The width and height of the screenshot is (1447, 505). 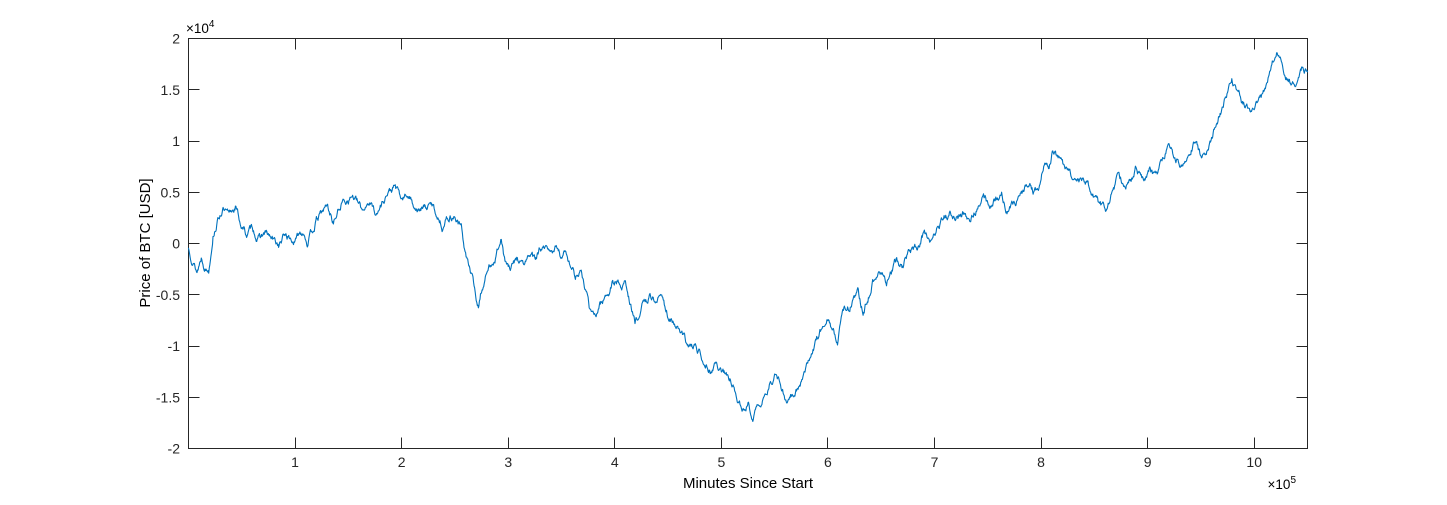 I want to click on y-exponent-sup: 4, so click(x=212, y=24).